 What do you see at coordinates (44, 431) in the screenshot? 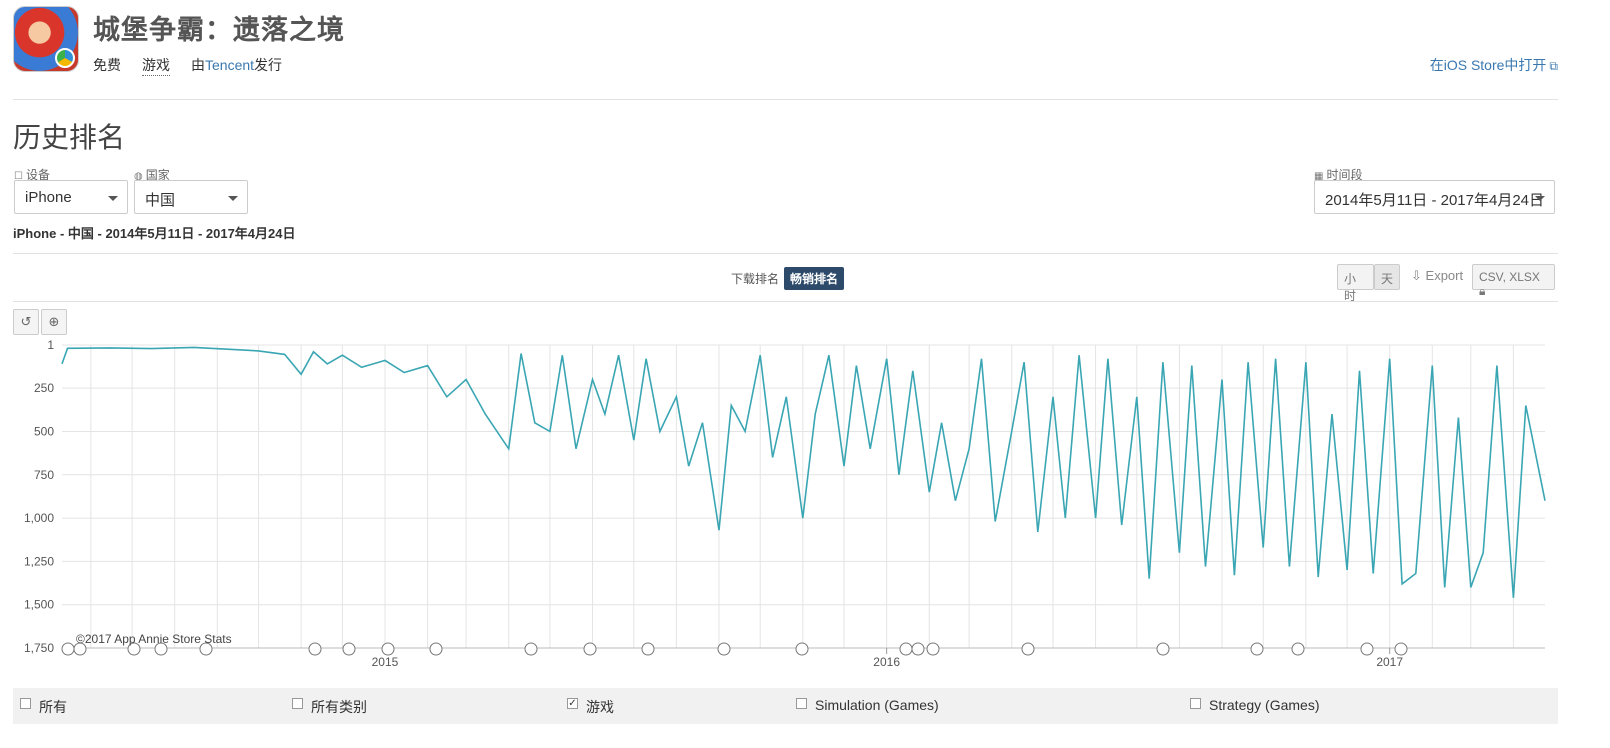
I see `y-tick-label: 500` at bounding box center [44, 431].